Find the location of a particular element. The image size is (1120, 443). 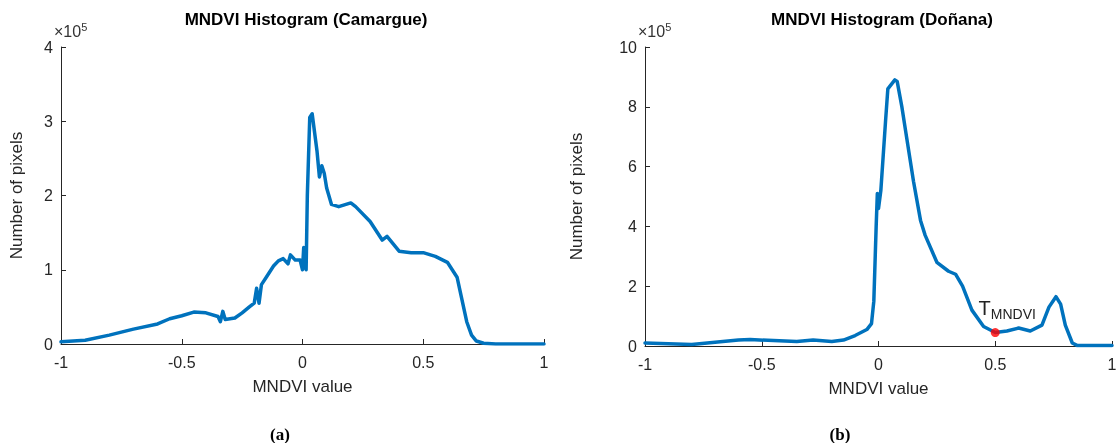

y-tick-label: 1 is located at coordinates (49, 270).